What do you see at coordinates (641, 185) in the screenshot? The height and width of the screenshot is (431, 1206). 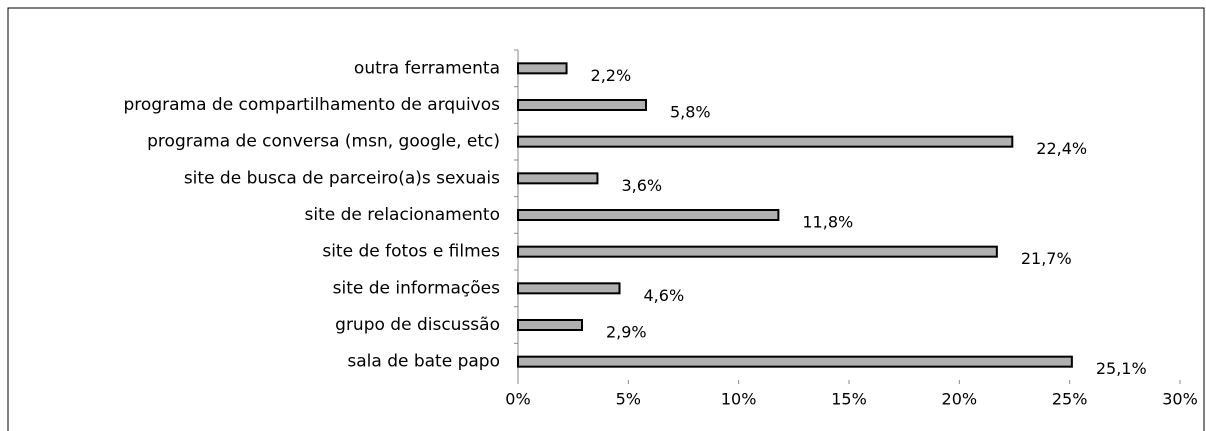 I see `data-label: 3,6%` at bounding box center [641, 185].